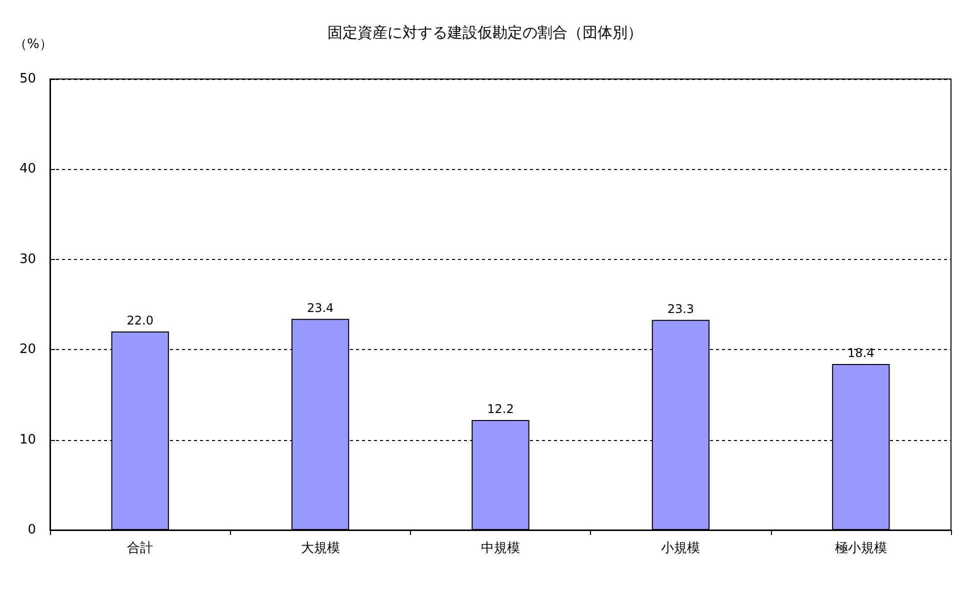 The width and height of the screenshot is (970, 603). What do you see at coordinates (861, 353) in the screenshot?
I see `data-label: 18.4` at bounding box center [861, 353].